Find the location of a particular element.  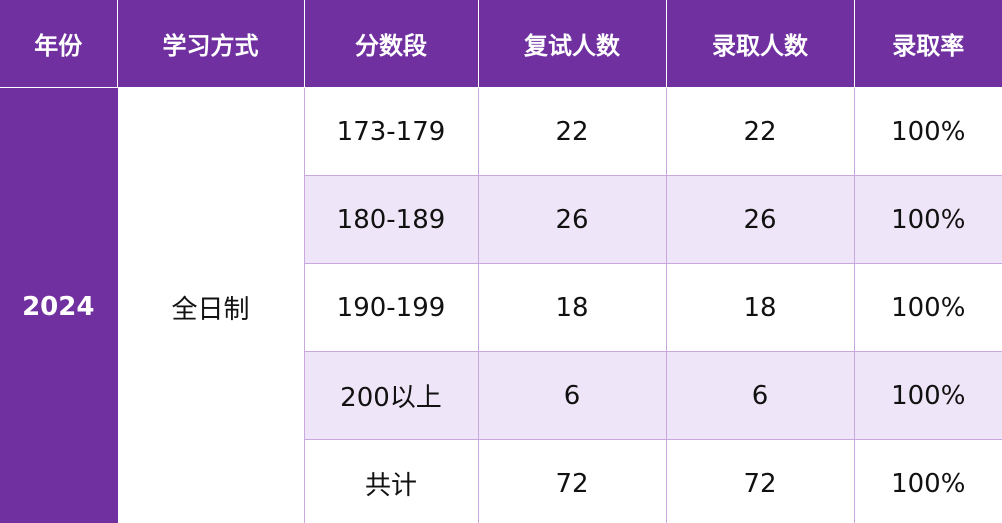

header-year: 年份 is located at coordinates (59, 44).